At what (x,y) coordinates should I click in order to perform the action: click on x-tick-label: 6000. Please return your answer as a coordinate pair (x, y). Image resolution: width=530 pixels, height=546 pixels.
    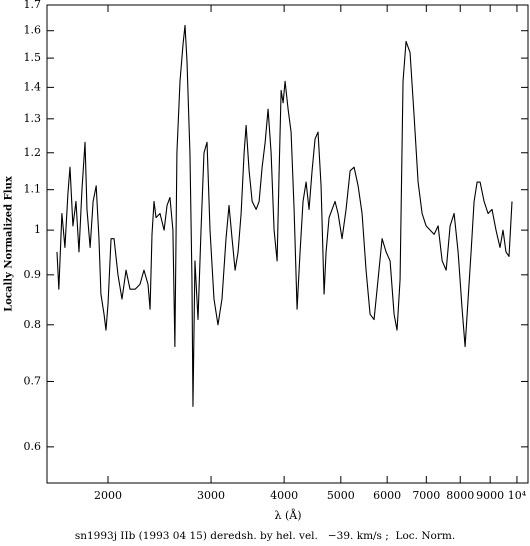
    Looking at the image, I should click on (387, 495).